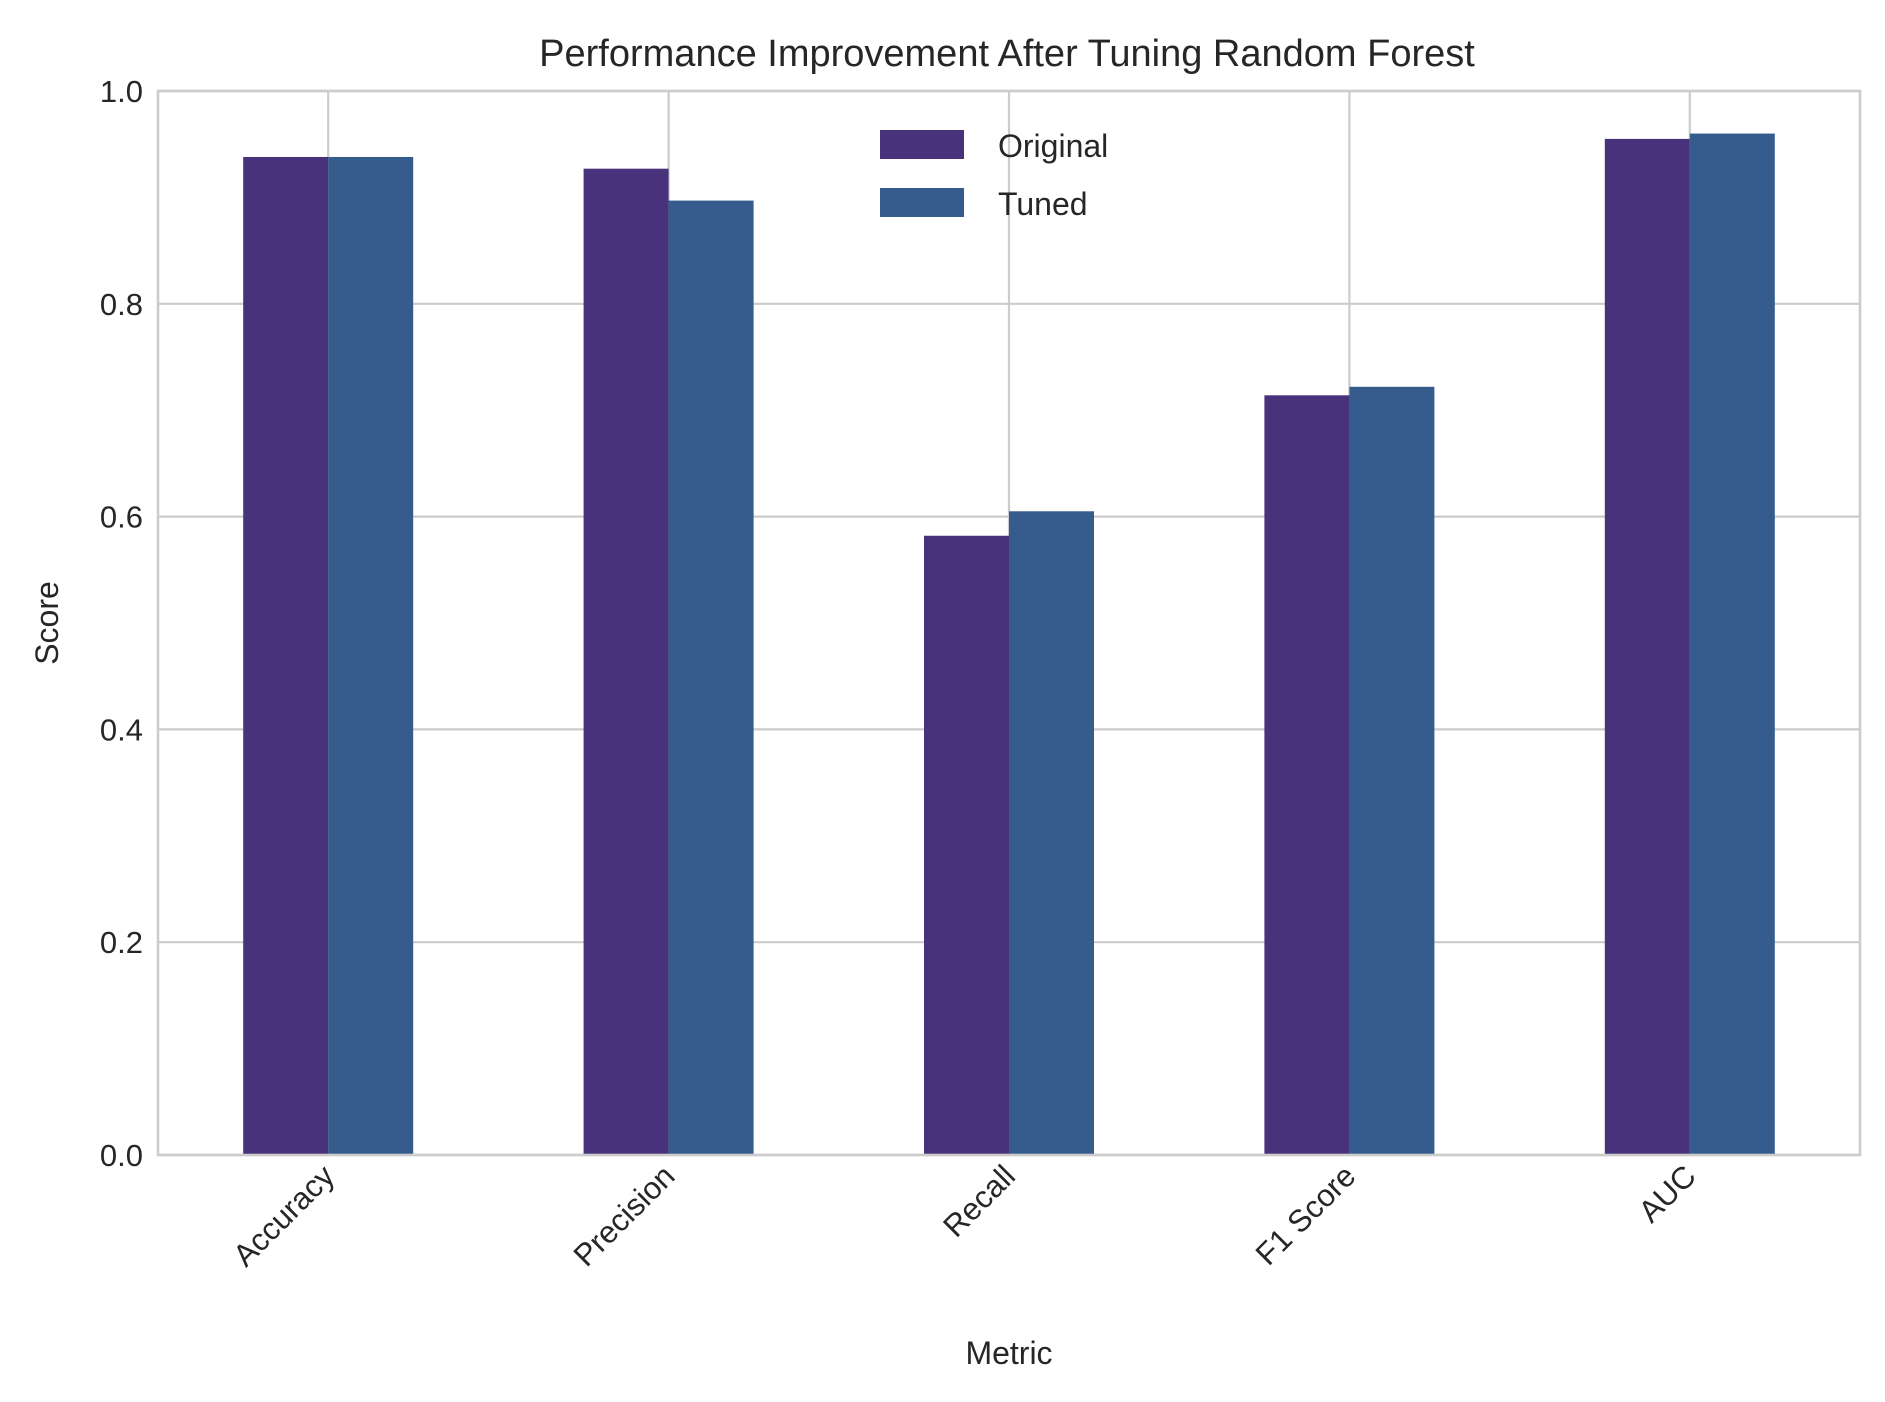  I want to click on bar-original-auc, so click(1647, 646).